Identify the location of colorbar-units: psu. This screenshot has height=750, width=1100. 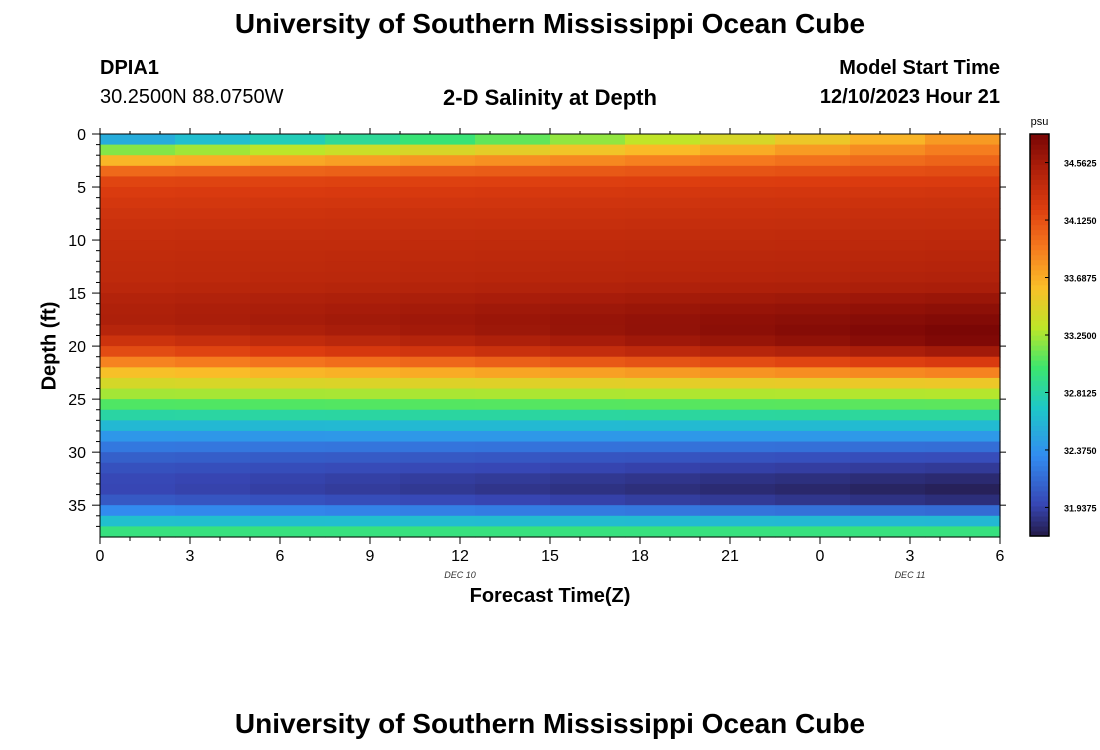
(1040, 122).